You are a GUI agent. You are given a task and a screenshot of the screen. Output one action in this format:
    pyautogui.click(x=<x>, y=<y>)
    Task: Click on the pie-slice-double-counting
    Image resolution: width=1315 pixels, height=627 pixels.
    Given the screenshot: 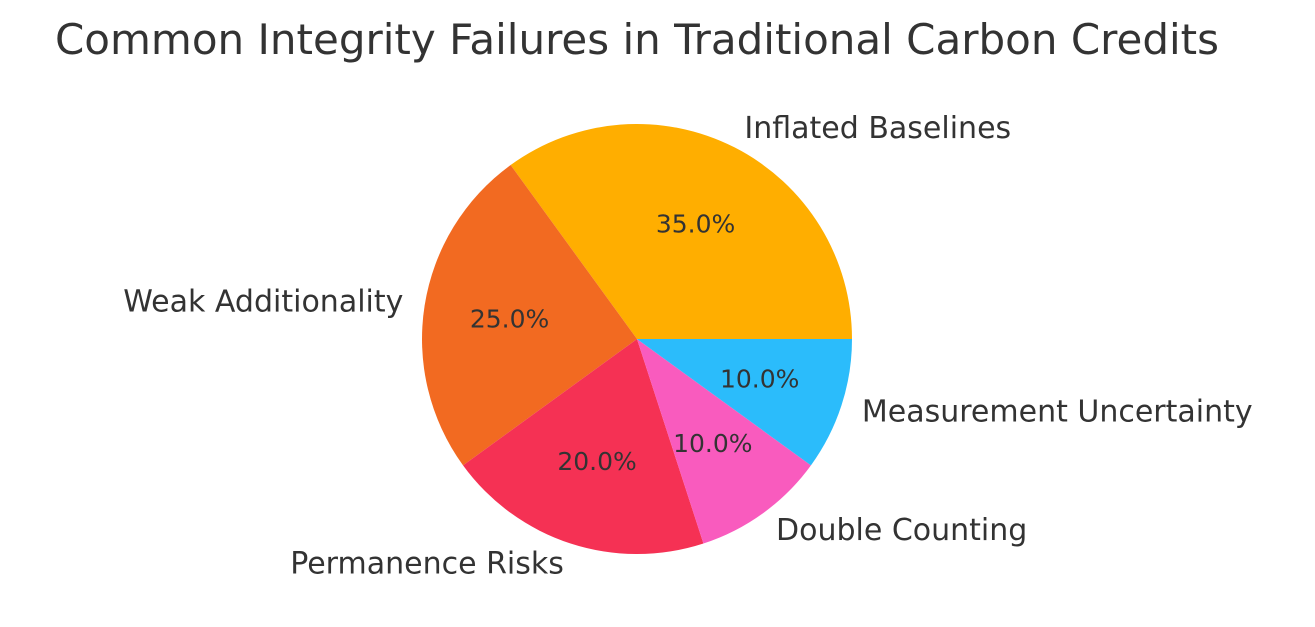 What is the action you would take?
    pyautogui.click(x=724, y=441)
    